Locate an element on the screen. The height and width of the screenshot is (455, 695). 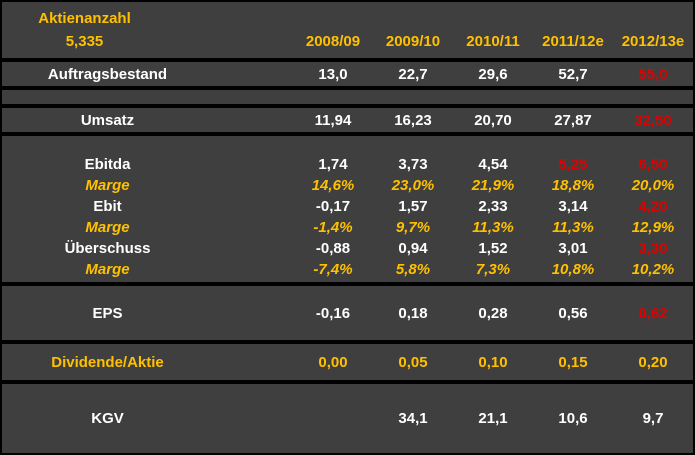
cell-value: 1,74 is located at coordinates (333, 164).